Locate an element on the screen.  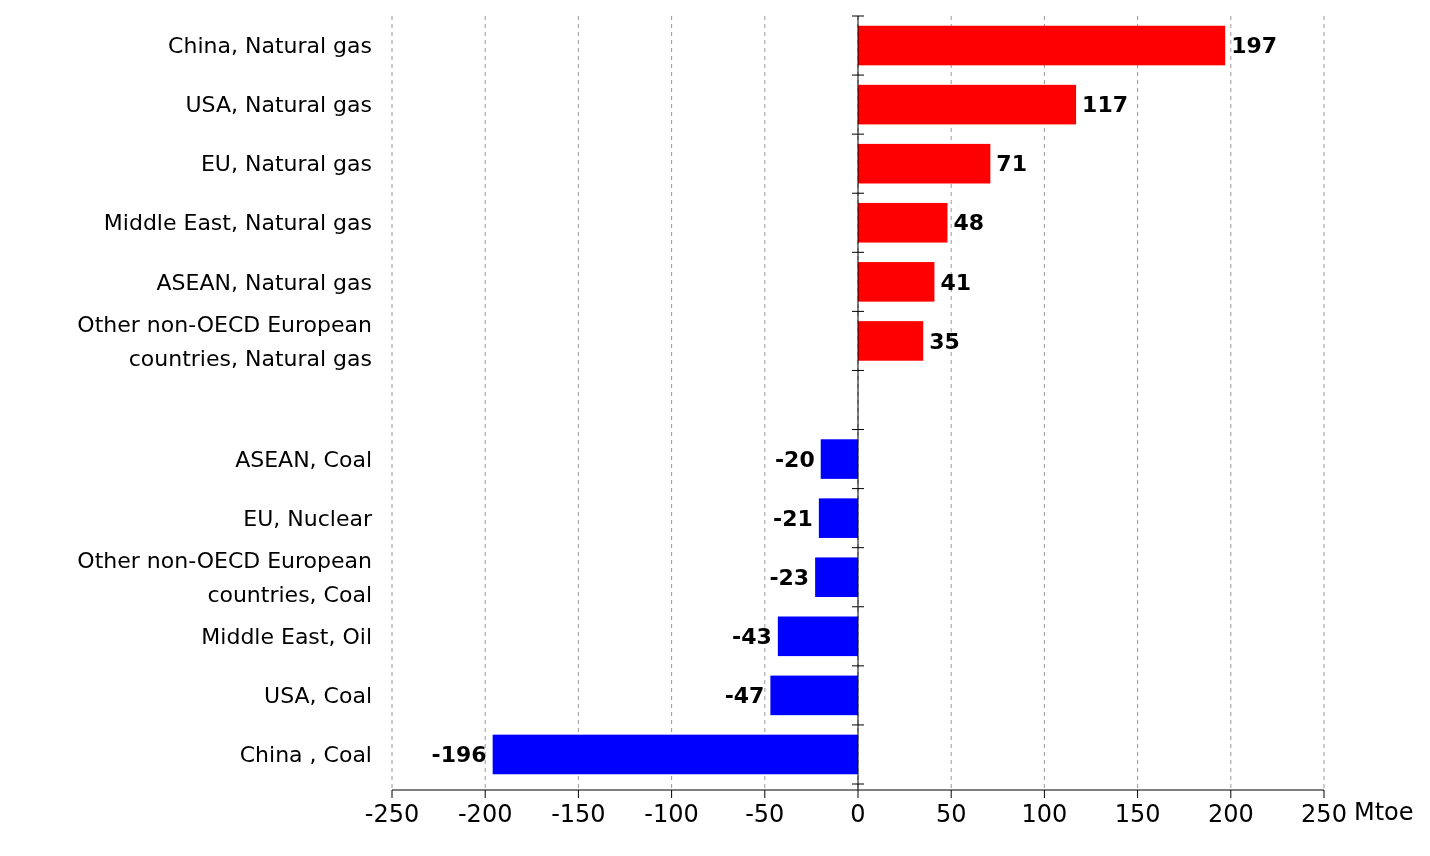
data-label: -20 is located at coordinates (794, 459).